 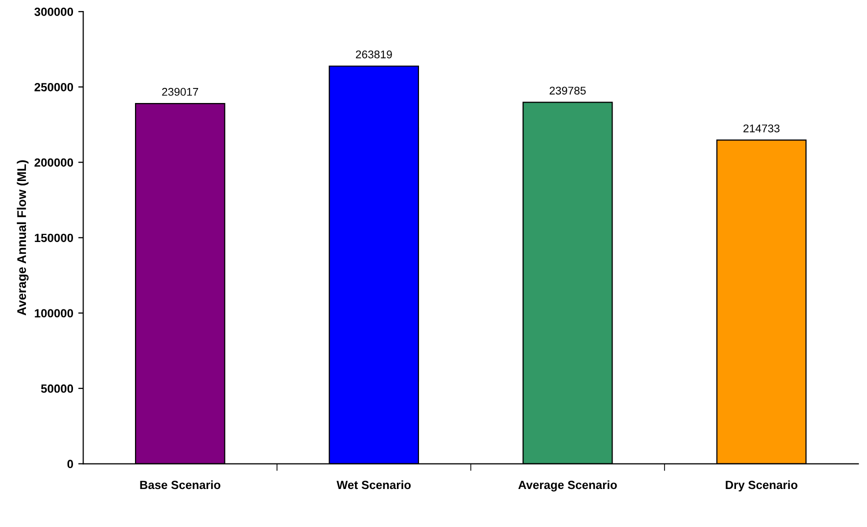 What do you see at coordinates (567, 486) in the screenshot?
I see `x-tick-label: Average Scenario` at bounding box center [567, 486].